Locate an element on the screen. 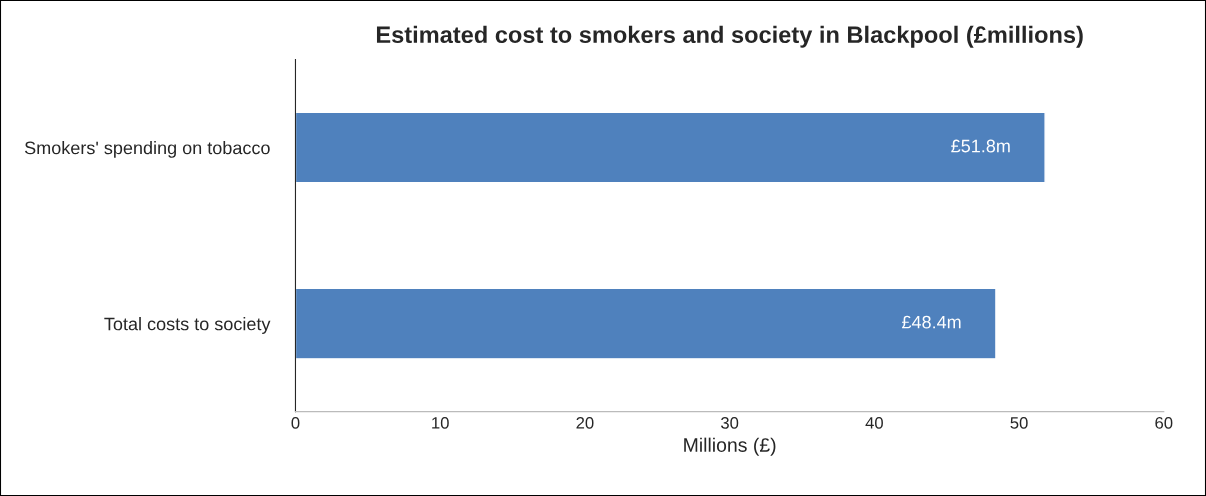 This screenshot has height=496, width=1206. x-tick-label: 30 is located at coordinates (730, 422).